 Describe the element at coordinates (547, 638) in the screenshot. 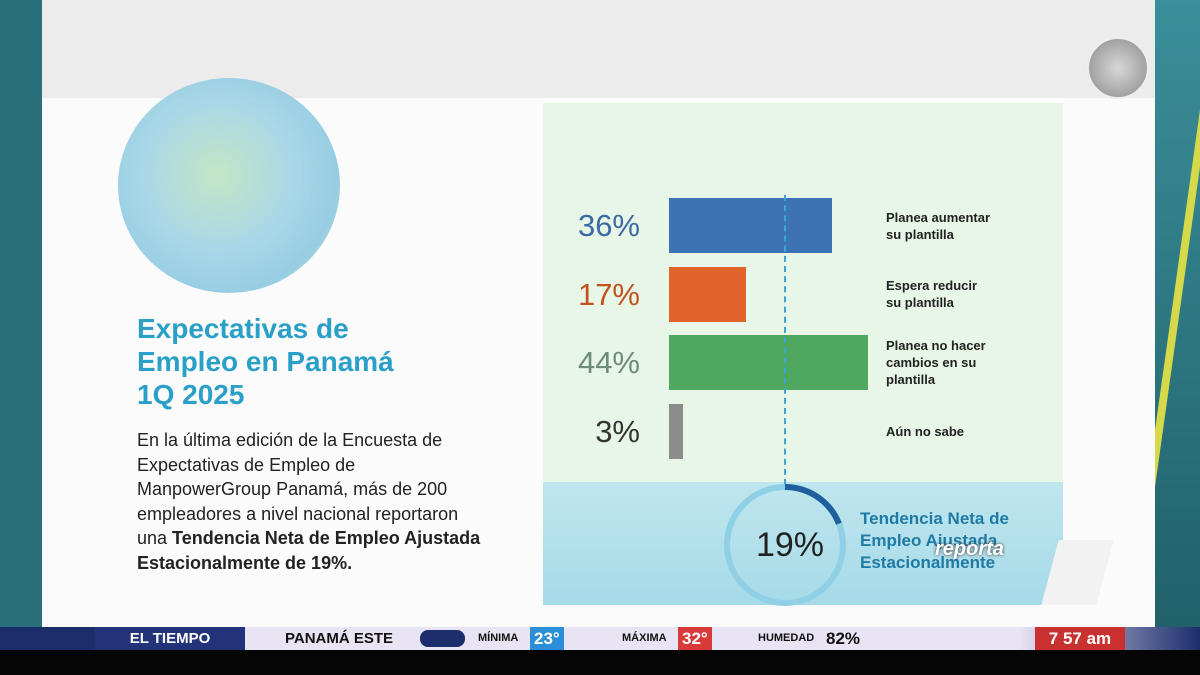

I see `min-value: 23°` at that location.